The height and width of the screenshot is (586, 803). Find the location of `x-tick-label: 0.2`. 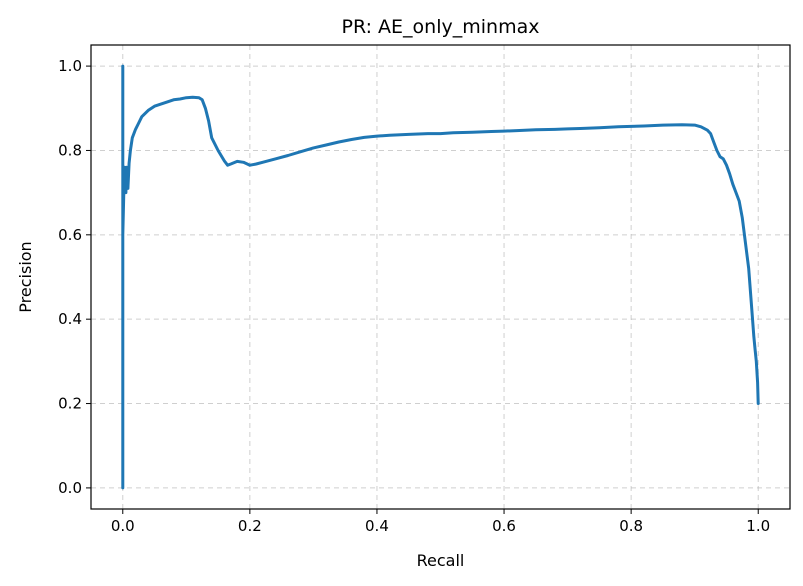

x-tick-label: 0.2 is located at coordinates (250, 526).